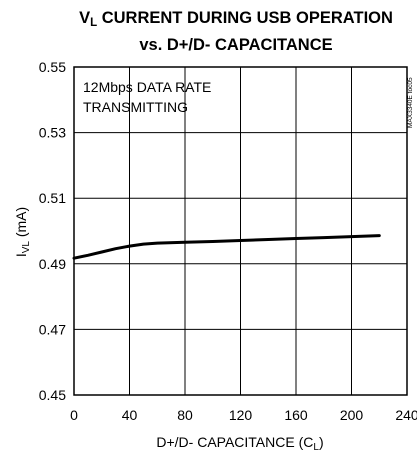 This screenshot has width=417, height=459. Describe the element at coordinates (185, 415) in the screenshot. I see `x-tick-label: 80` at that location.